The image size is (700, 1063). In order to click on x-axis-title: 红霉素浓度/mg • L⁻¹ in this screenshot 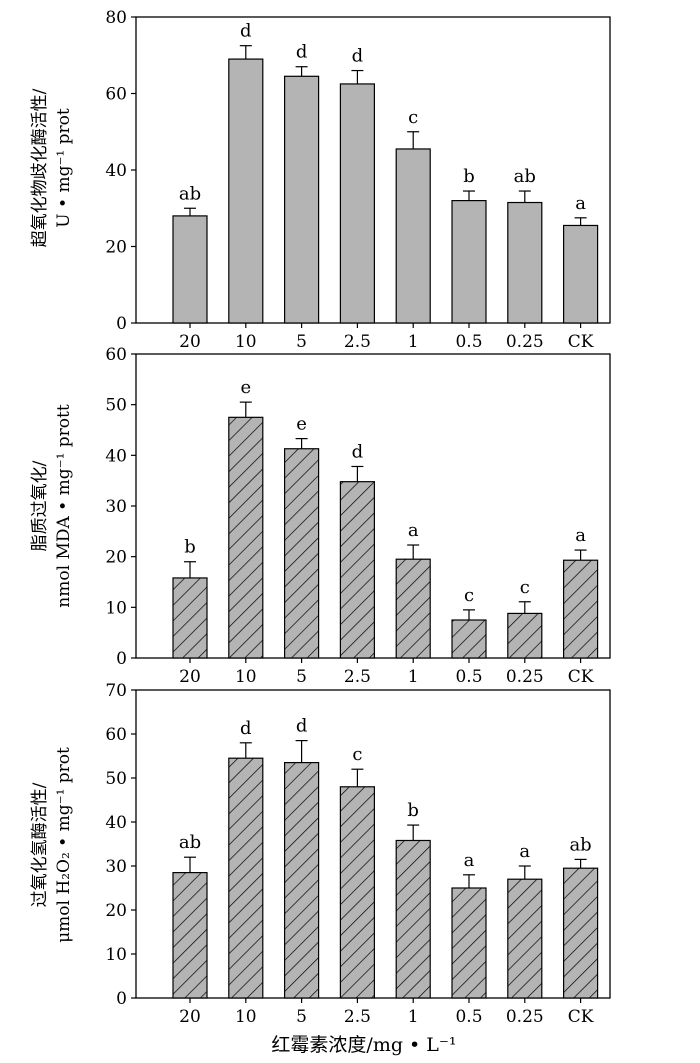, I will do `click(363, 1045)`.